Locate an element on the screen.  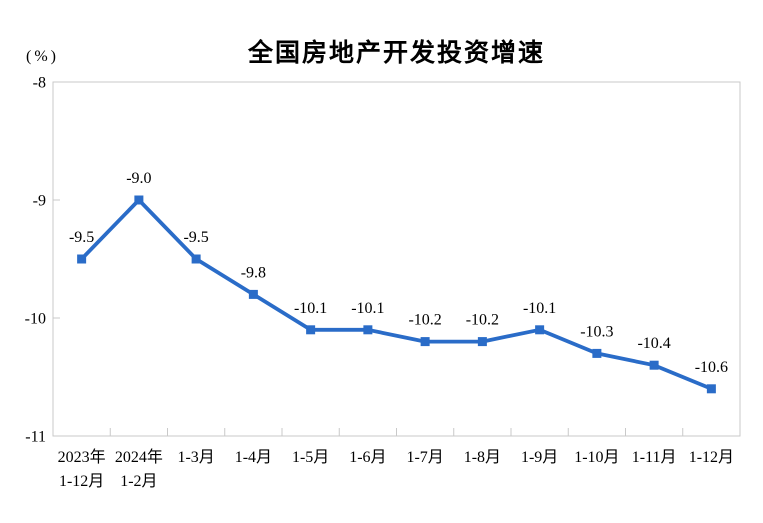
data-point-label: -9.0 is located at coordinates (138, 178).